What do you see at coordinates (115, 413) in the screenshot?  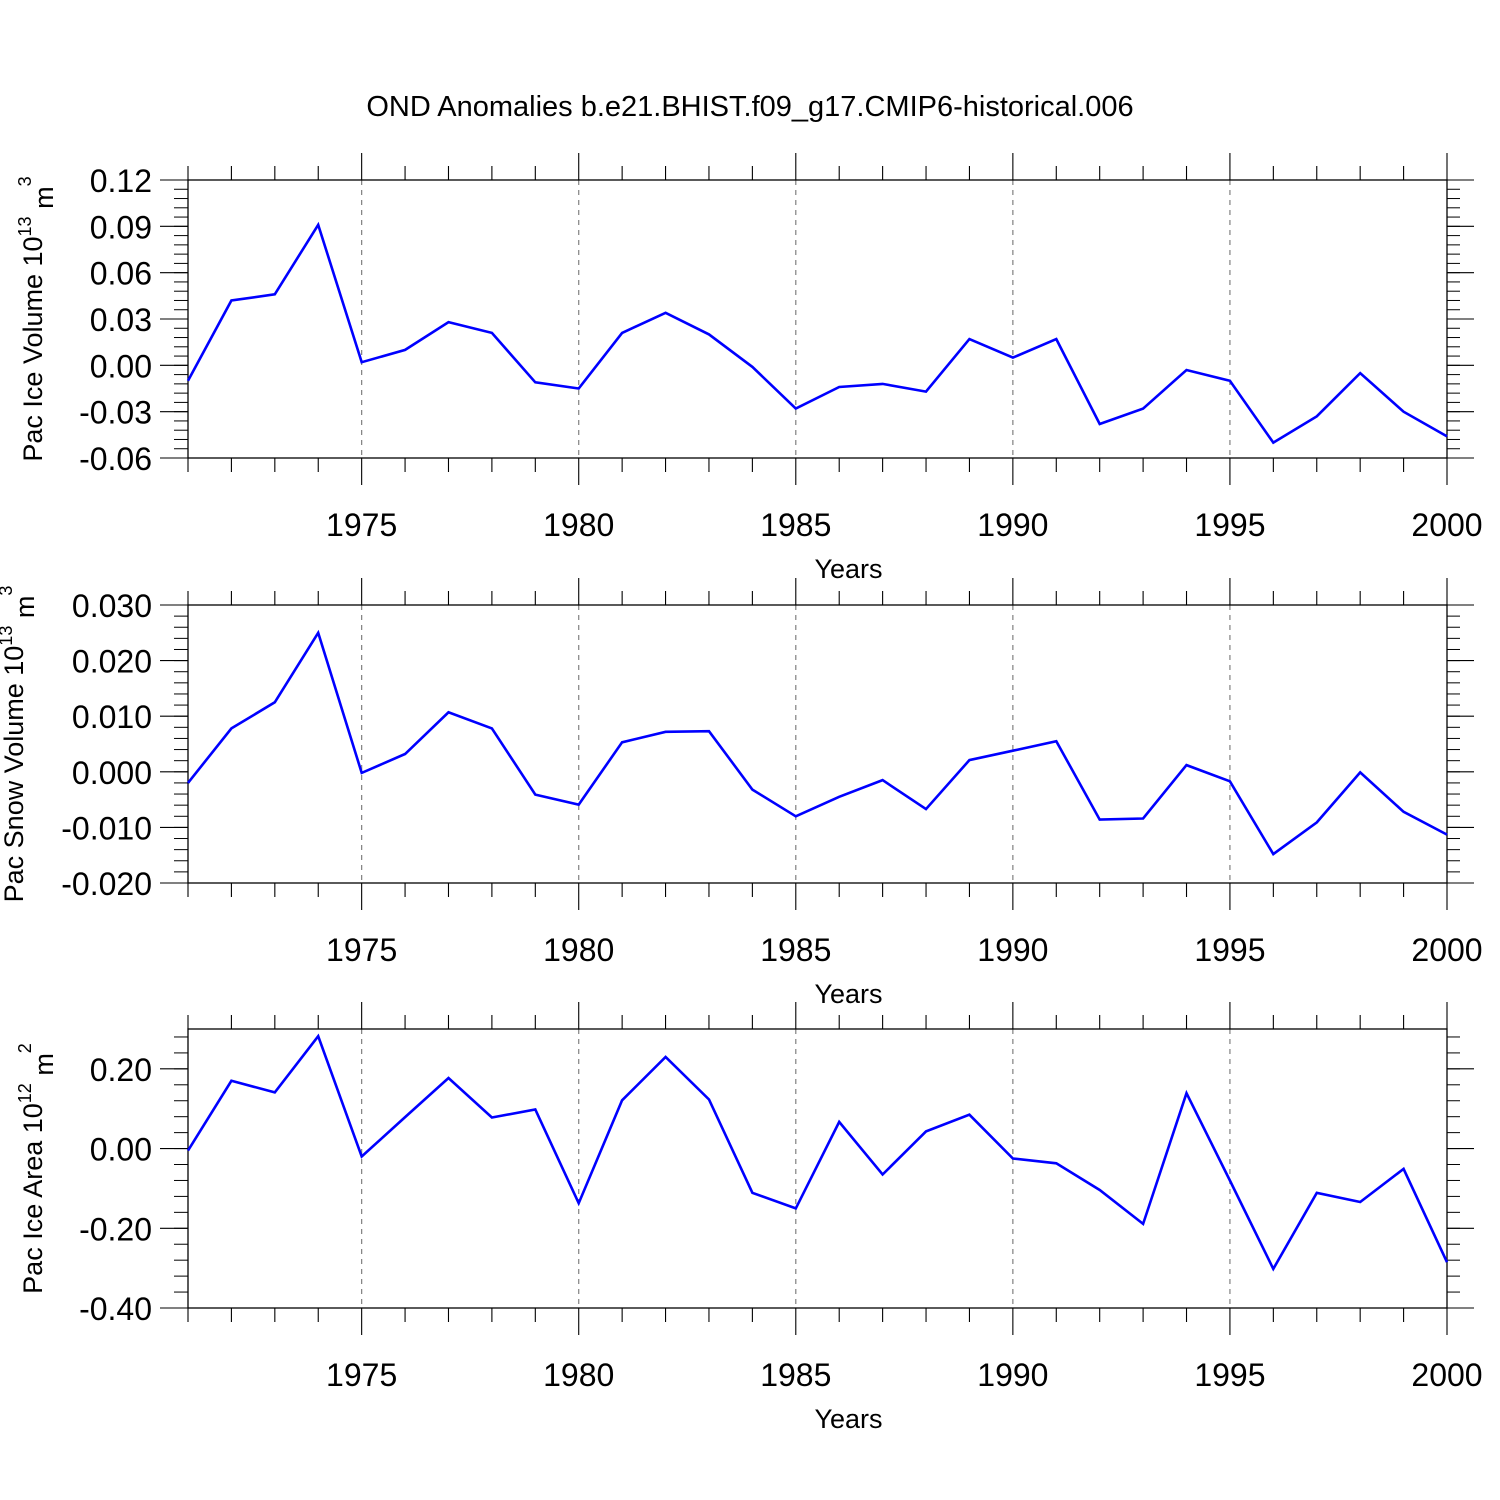 I see `y-tick-label: -0.03` at bounding box center [115, 413].